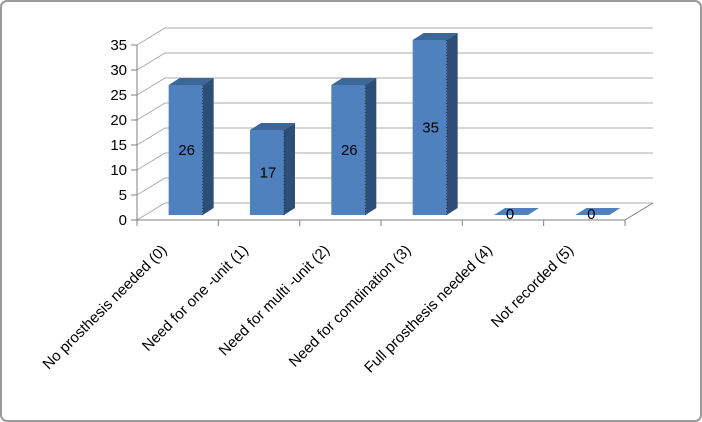 The image size is (702, 422). Describe the element at coordinates (639, 211) in the screenshot. I see `floor-right-edge` at that location.